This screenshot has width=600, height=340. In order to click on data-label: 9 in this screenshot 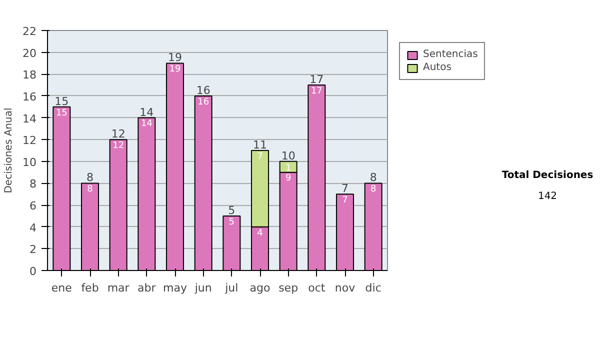, I will do `click(288, 179)`.